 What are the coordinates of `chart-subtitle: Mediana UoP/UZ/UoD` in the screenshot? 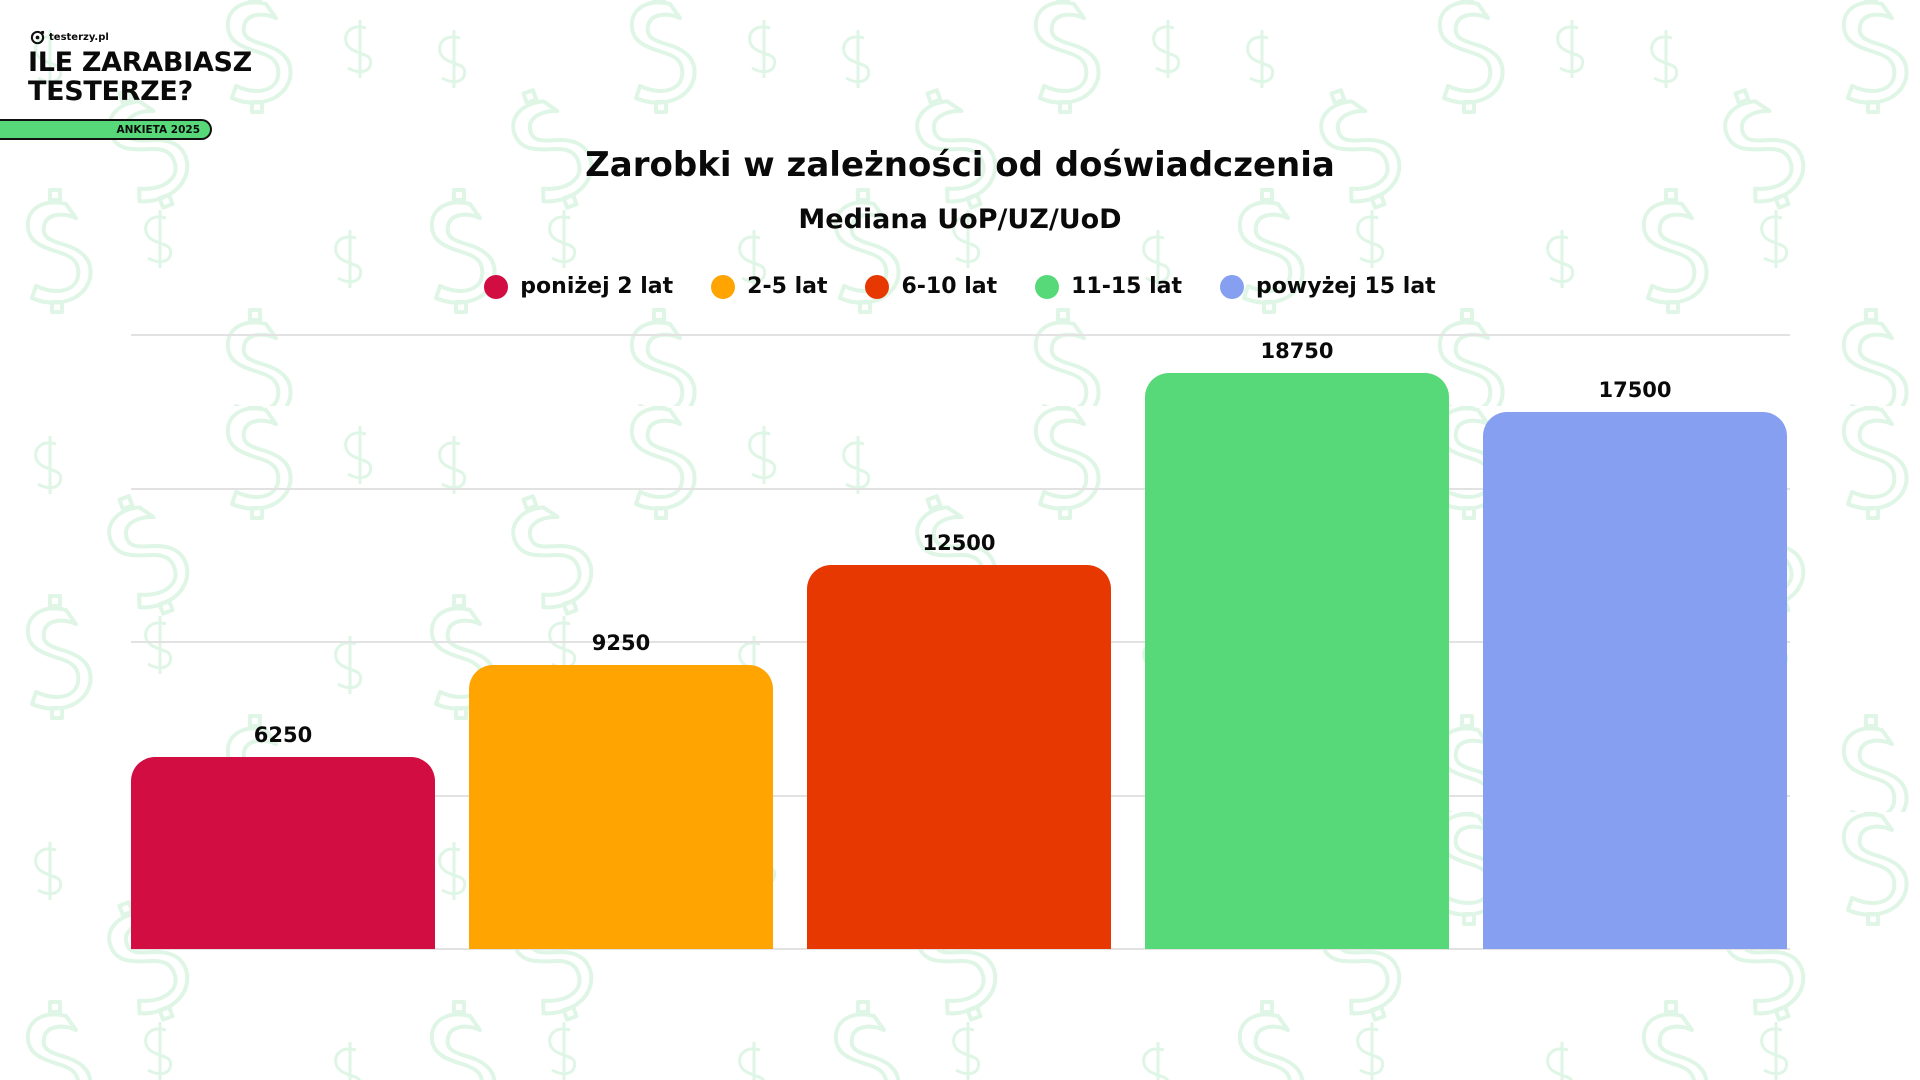 It's located at (960, 219).